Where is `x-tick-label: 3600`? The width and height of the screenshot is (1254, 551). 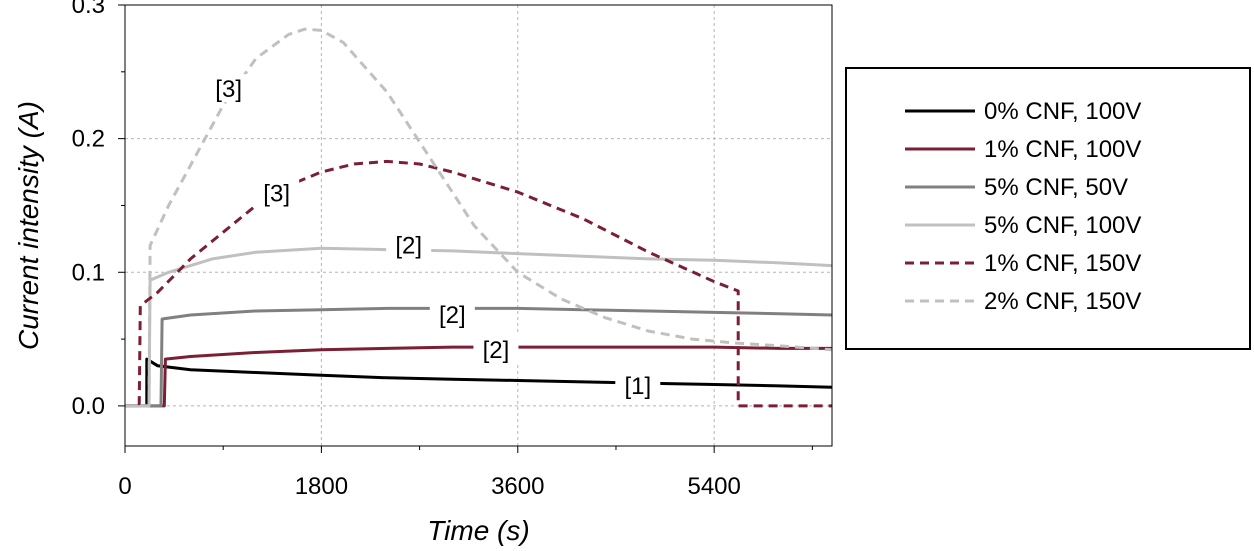 x-tick-label: 3600 is located at coordinates (517, 486).